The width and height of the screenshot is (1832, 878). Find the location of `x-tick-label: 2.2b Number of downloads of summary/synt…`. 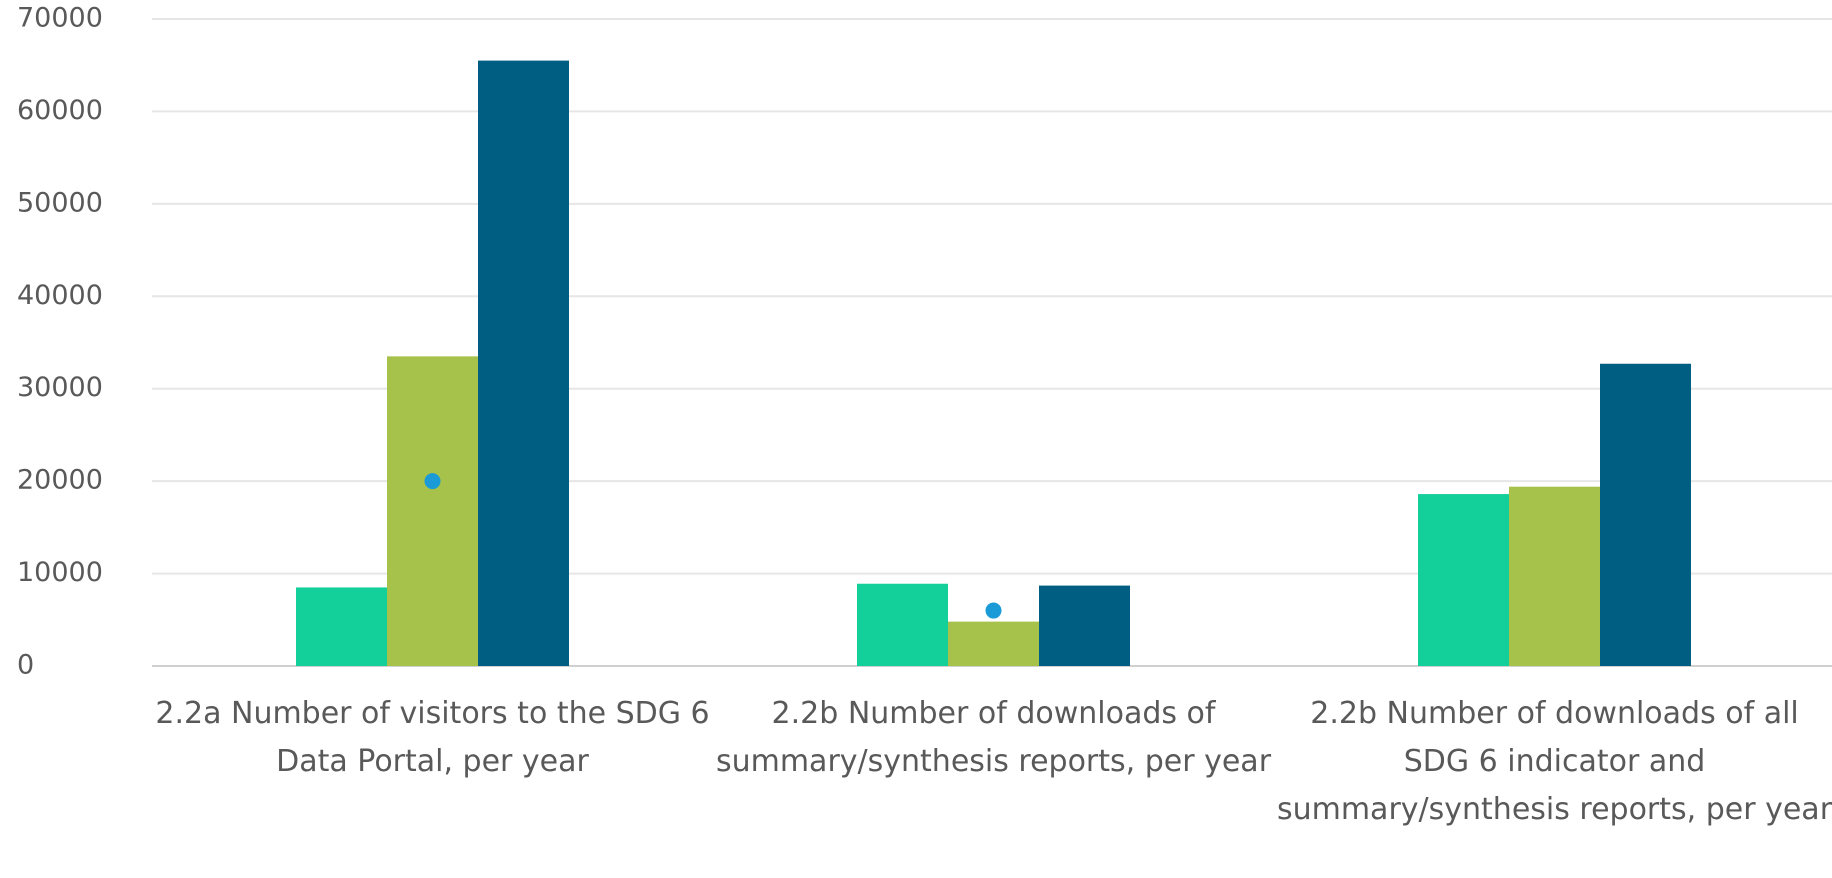

x-tick-label: 2.2b Number of downloads of summary/synt… is located at coordinates (993, 737).